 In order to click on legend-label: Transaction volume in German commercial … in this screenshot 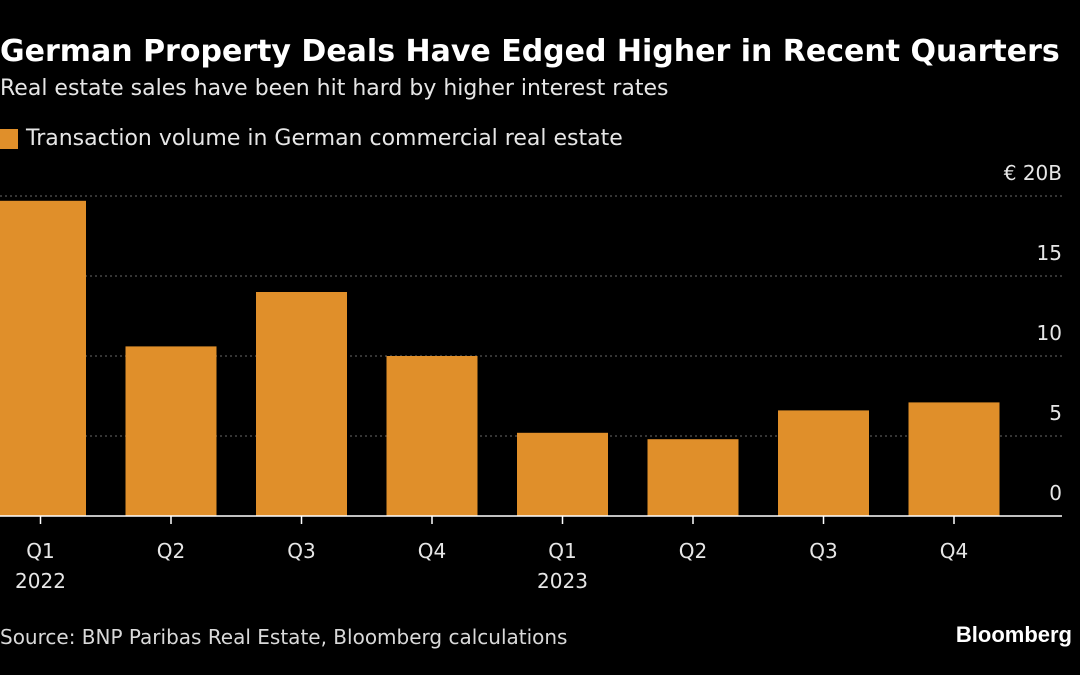, I will do `click(324, 138)`.